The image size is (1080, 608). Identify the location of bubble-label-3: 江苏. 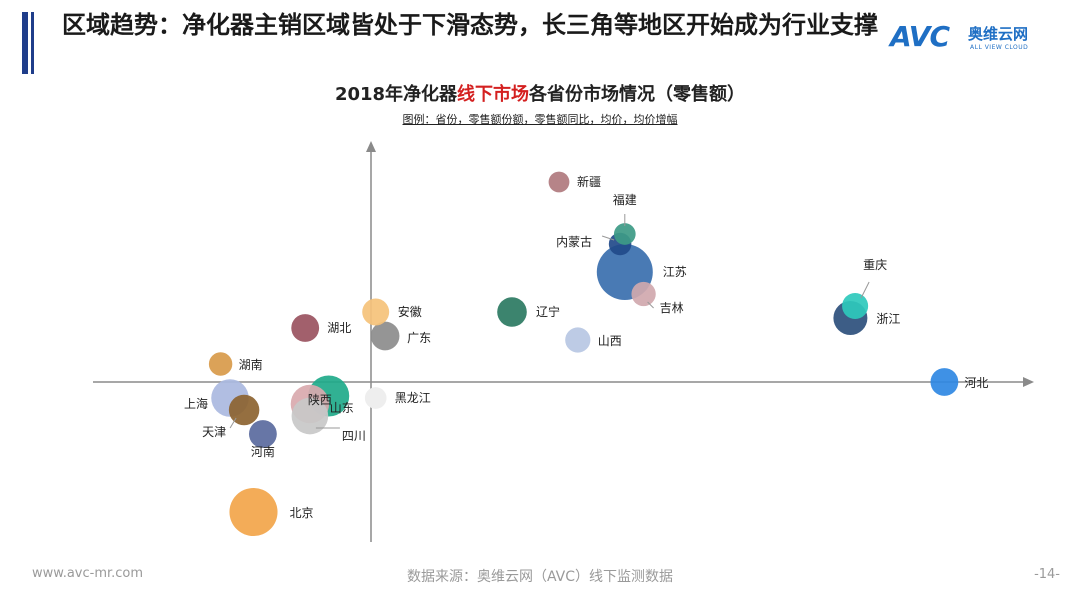
(675, 272).